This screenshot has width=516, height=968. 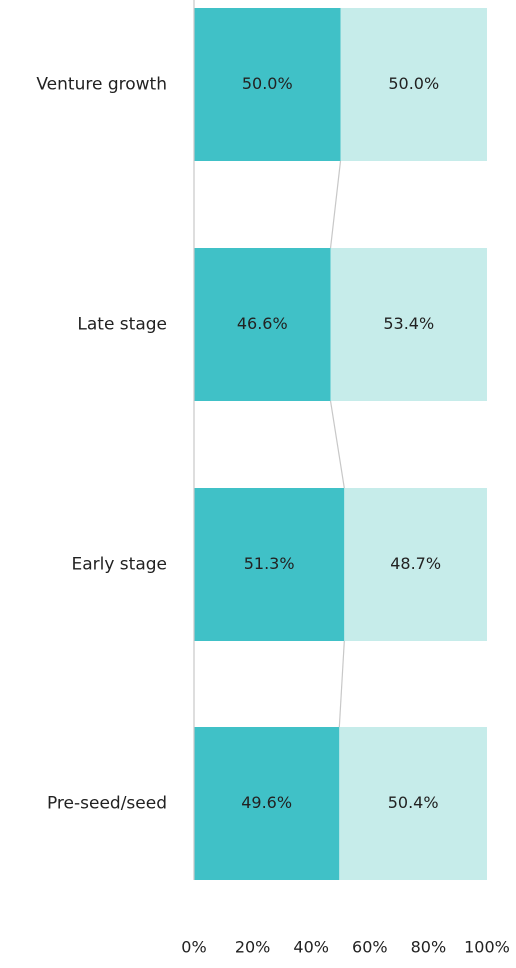 I want to click on category-label: Late stage, so click(x=122, y=325).